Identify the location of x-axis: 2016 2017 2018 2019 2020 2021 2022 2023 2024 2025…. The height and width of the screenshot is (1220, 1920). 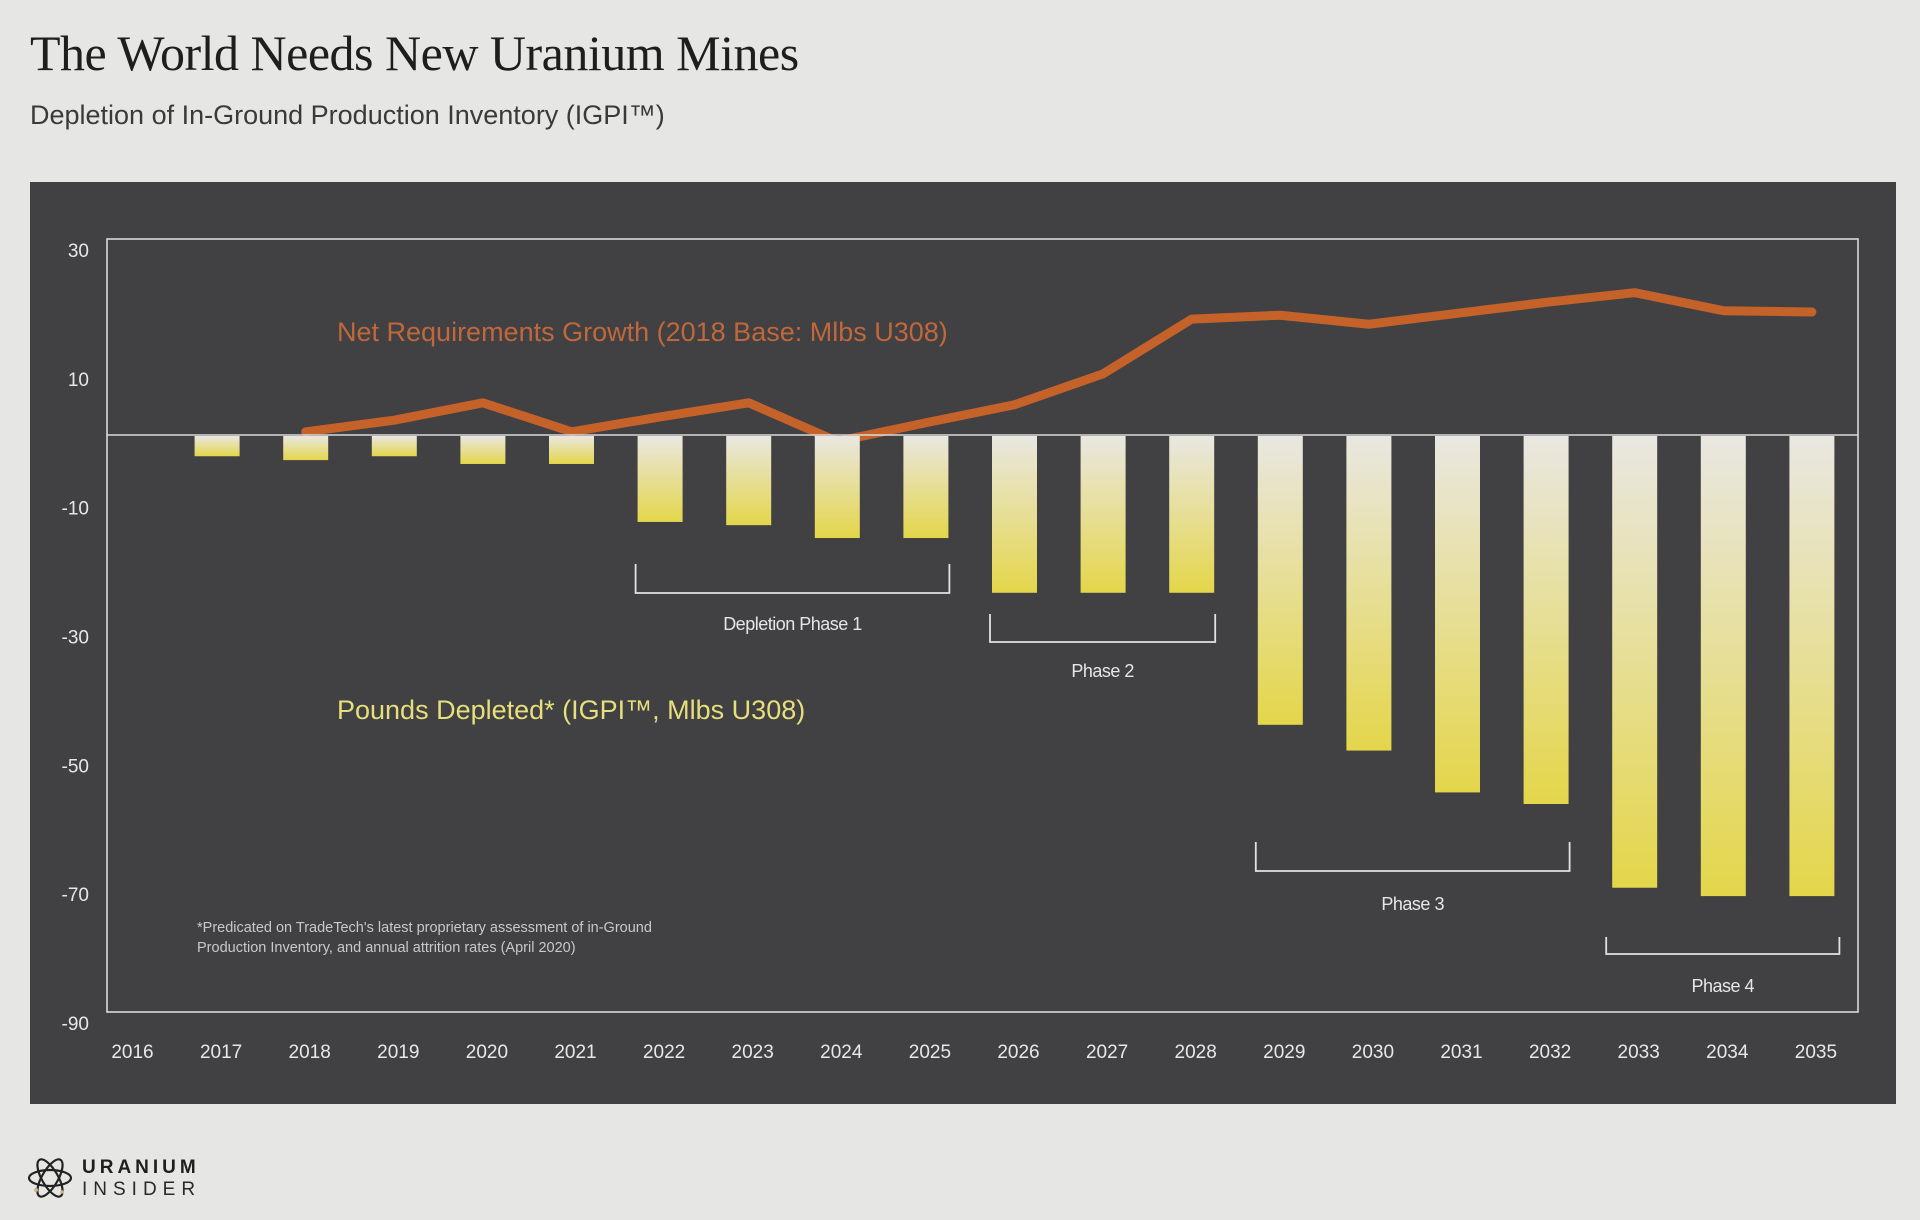
(974, 1052).